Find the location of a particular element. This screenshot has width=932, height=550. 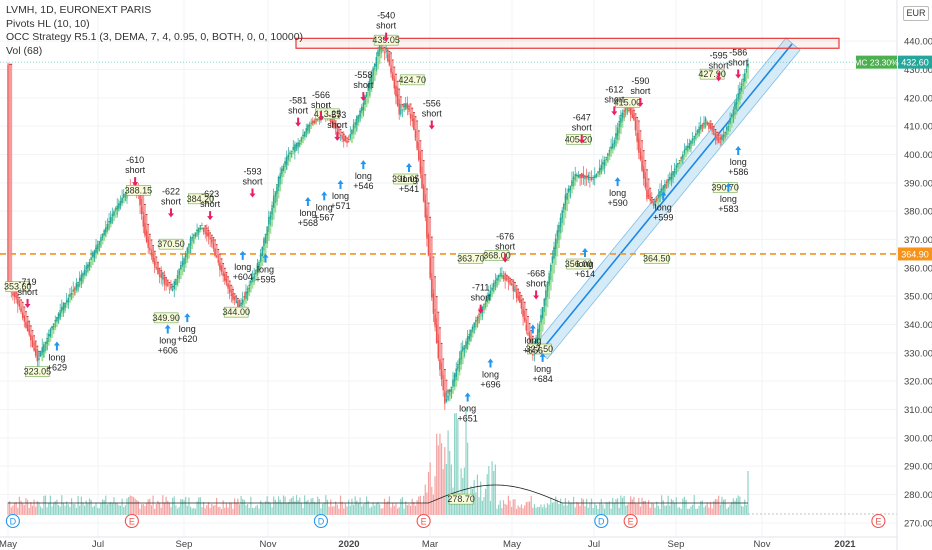

indicator-volume-label: Vol (68) is located at coordinates (24, 50).